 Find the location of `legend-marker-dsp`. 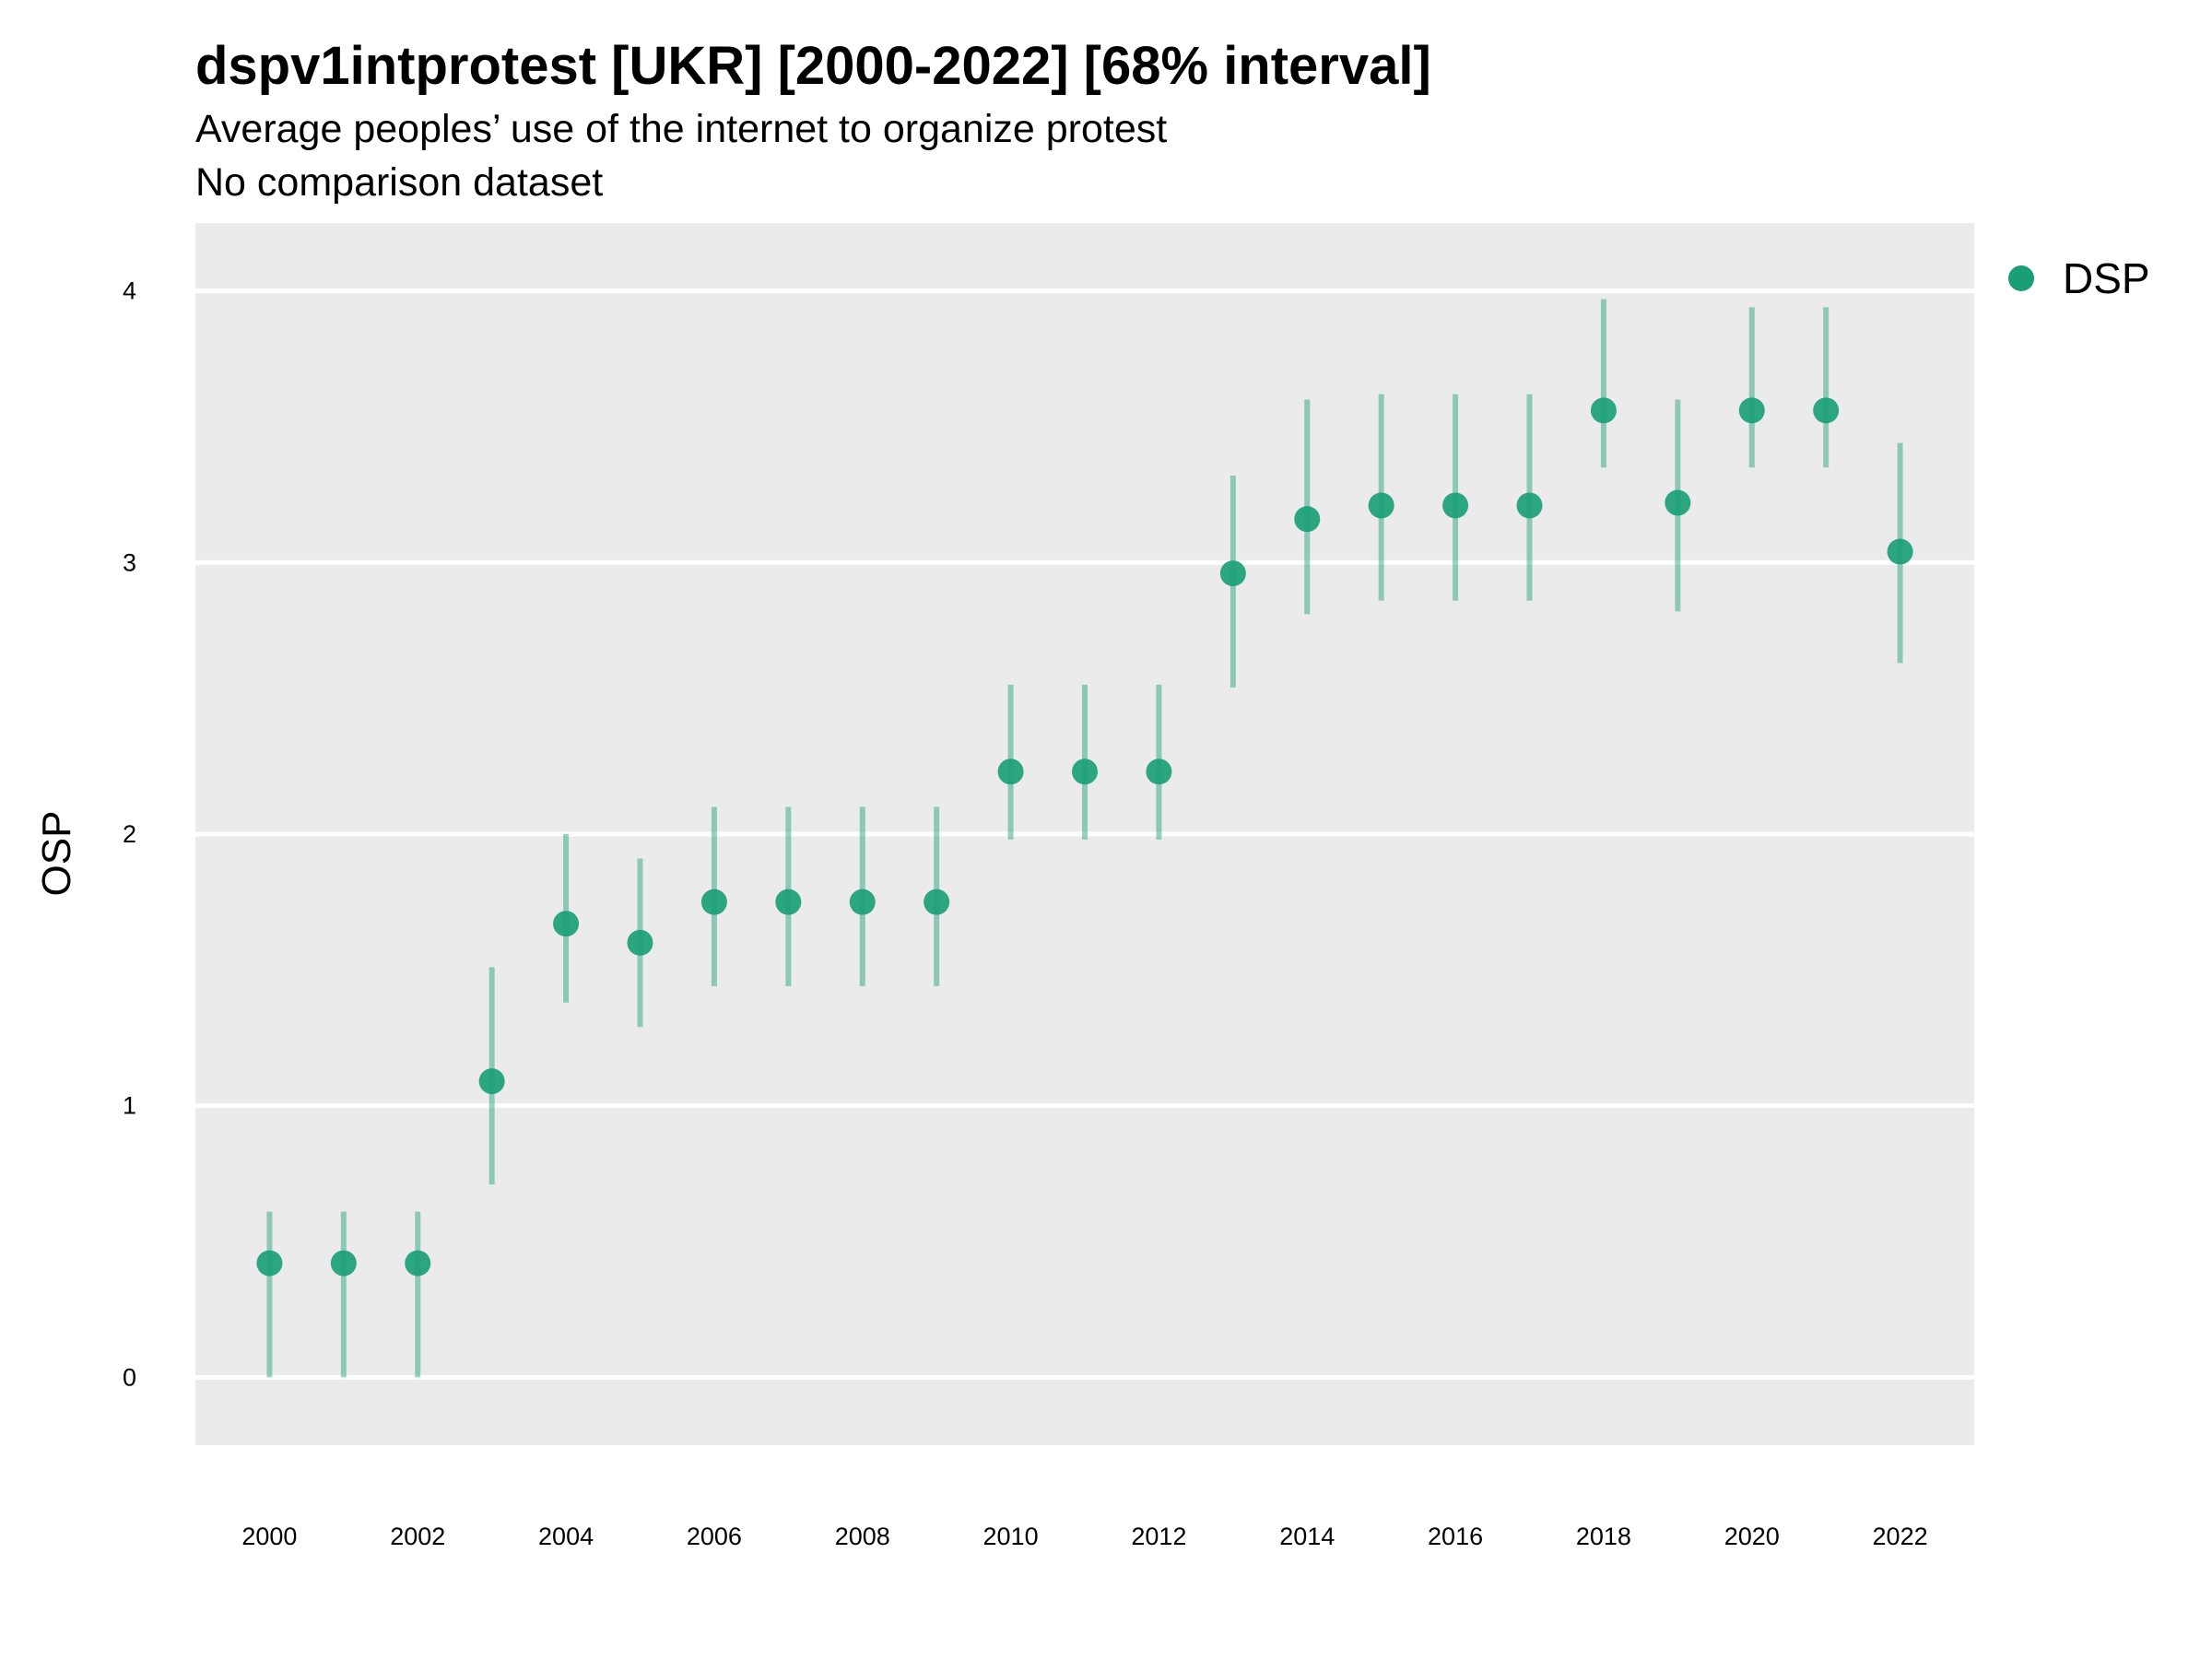

legend-marker-dsp is located at coordinates (2021, 278).